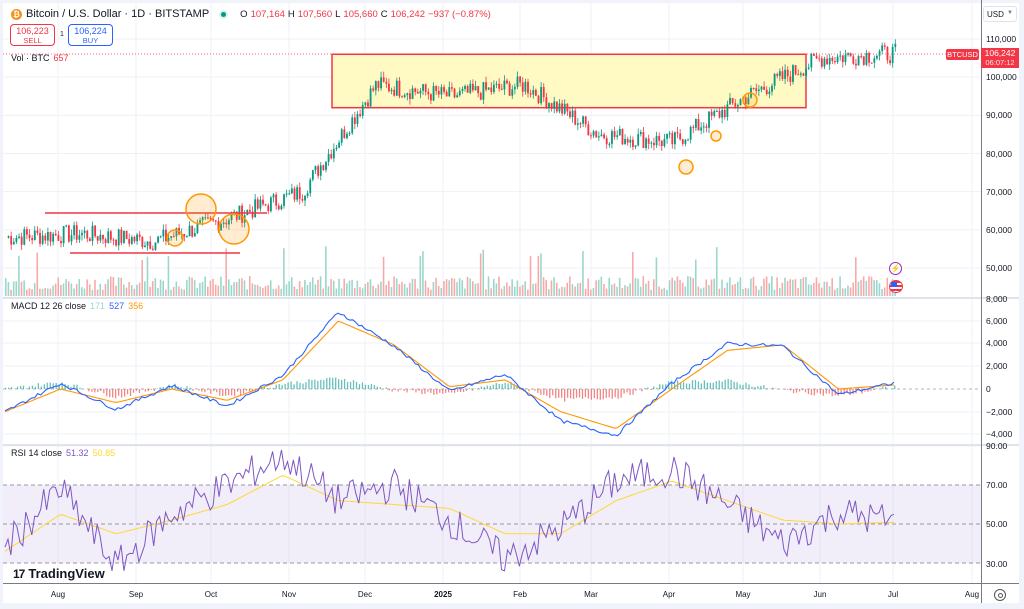  I want to click on symbol-title: Bitcoin / U.S. Dollar · 1D · BITSTAMP, so click(118, 14).